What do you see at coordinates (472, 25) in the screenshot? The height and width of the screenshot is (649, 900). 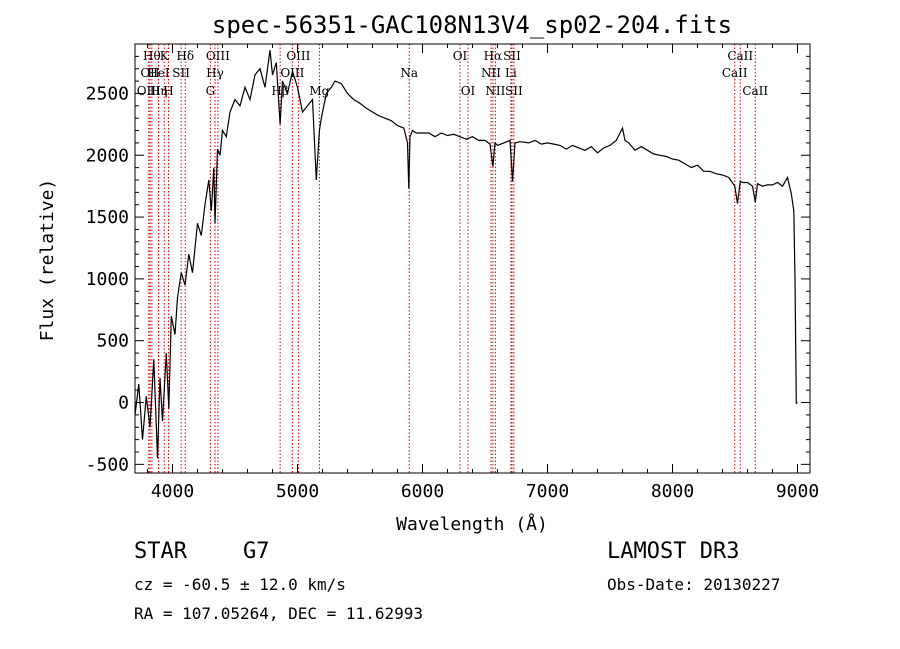 I see `chart-title: spec-56351-GAC108N13V4_sp02-204.fits` at bounding box center [472, 25].